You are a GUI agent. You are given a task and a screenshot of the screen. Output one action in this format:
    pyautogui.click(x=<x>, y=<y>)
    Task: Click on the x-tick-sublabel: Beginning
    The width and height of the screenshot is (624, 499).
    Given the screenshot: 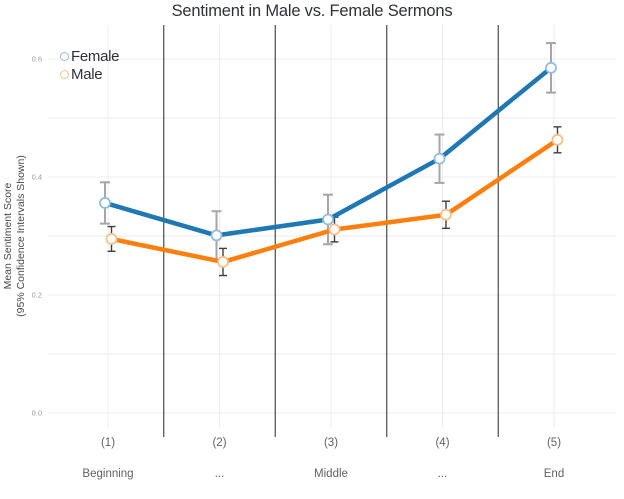 What is the action you would take?
    pyautogui.click(x=107, y=474)
    